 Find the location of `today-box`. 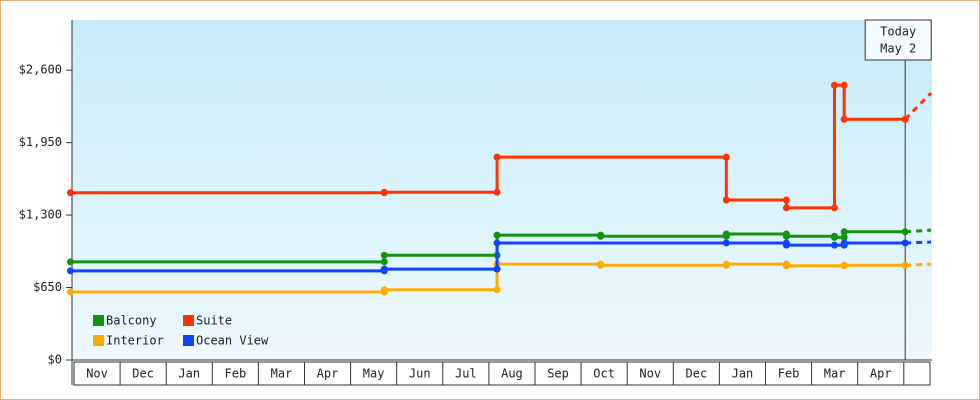

today-box is located at coordinates (898, 40).